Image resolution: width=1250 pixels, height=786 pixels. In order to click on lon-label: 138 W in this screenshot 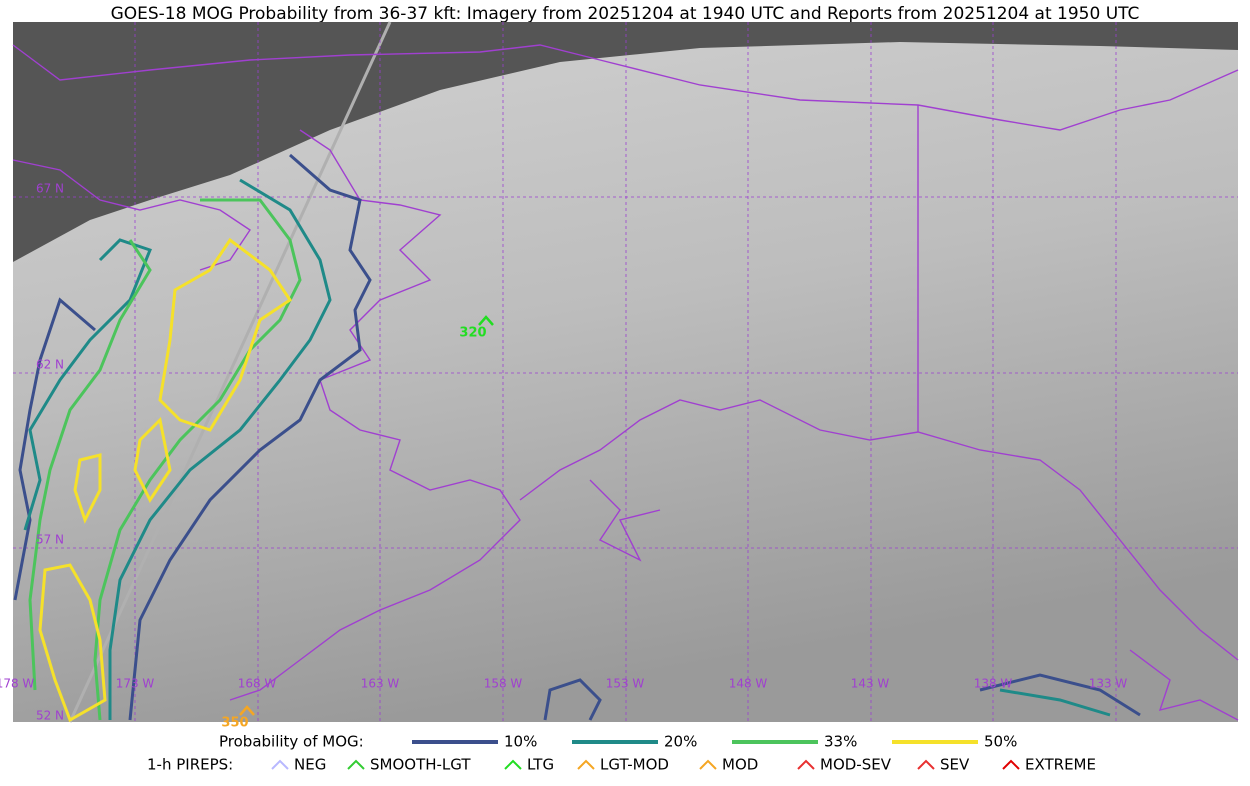, I will do `click(993, 684)`.